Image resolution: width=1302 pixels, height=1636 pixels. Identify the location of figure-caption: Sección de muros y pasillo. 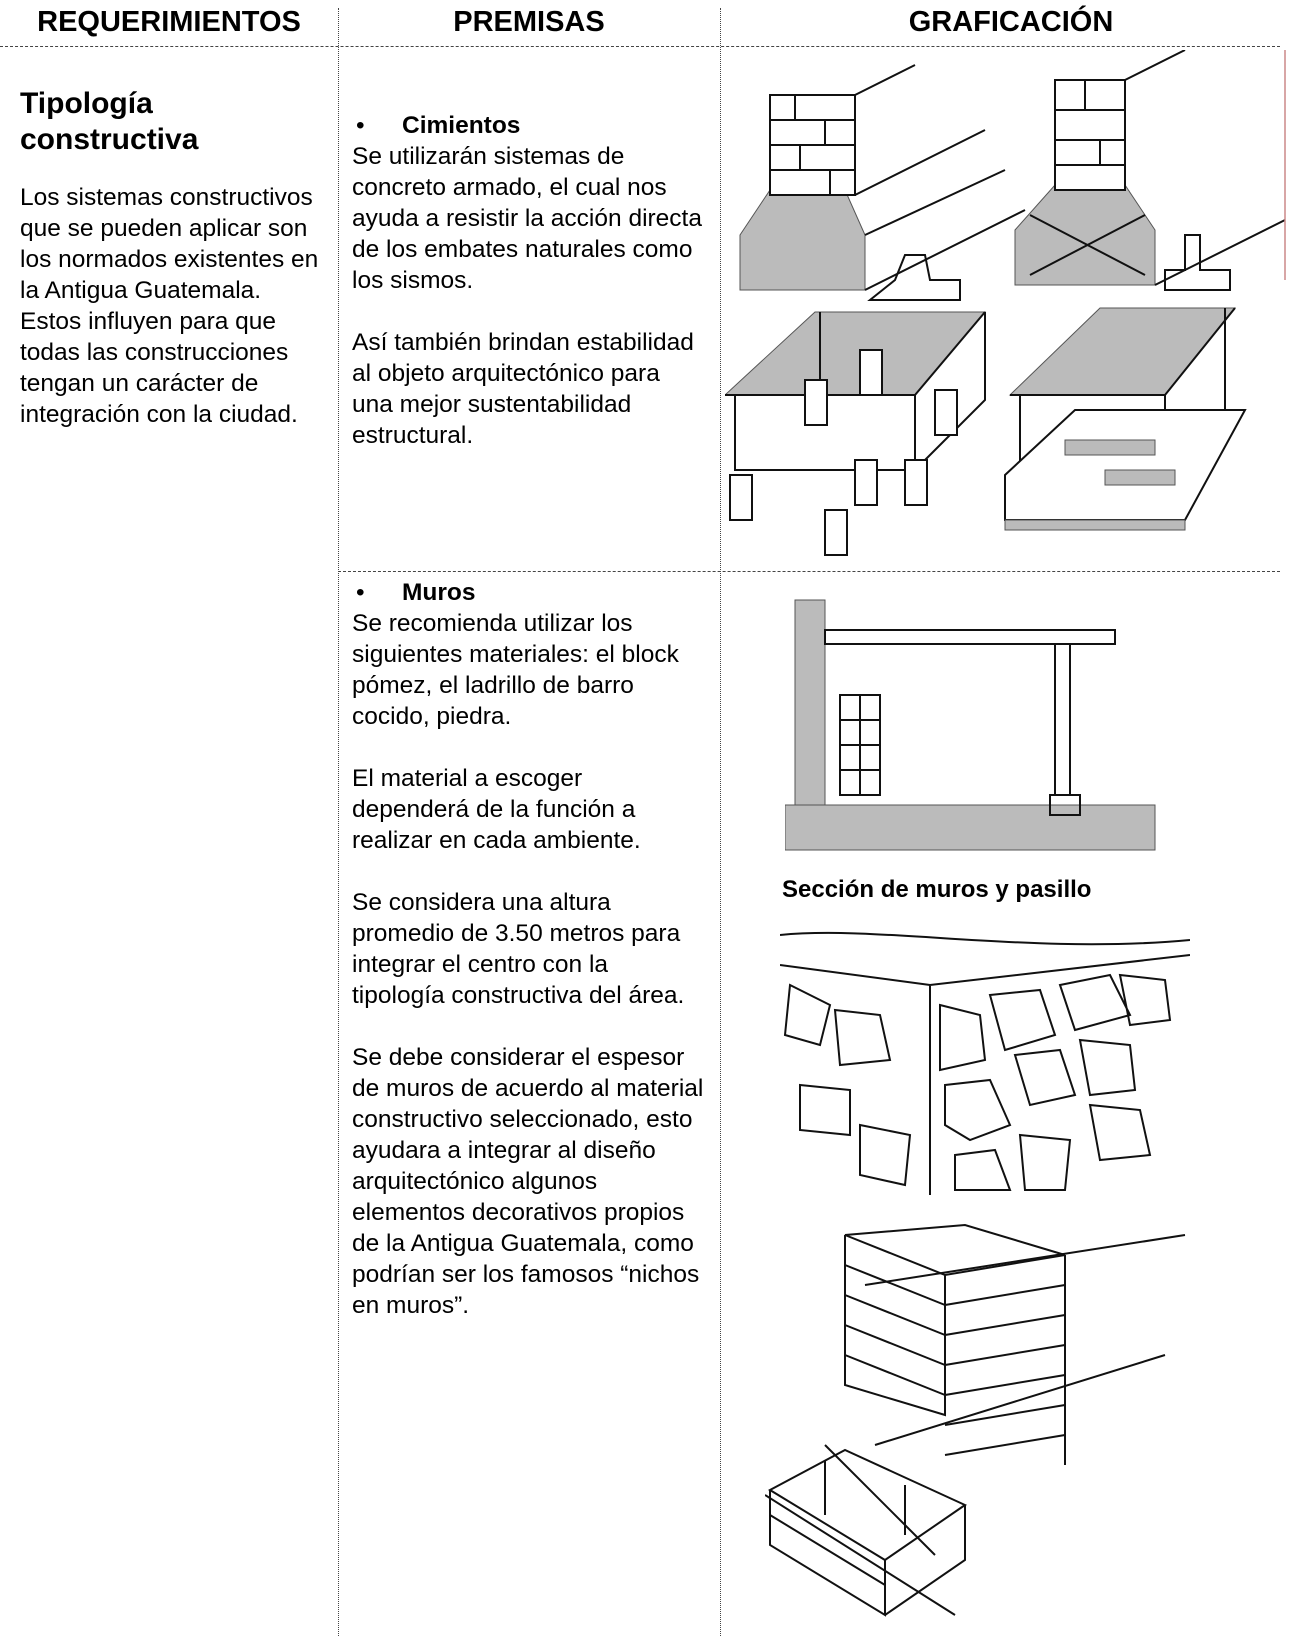
(937, 889).